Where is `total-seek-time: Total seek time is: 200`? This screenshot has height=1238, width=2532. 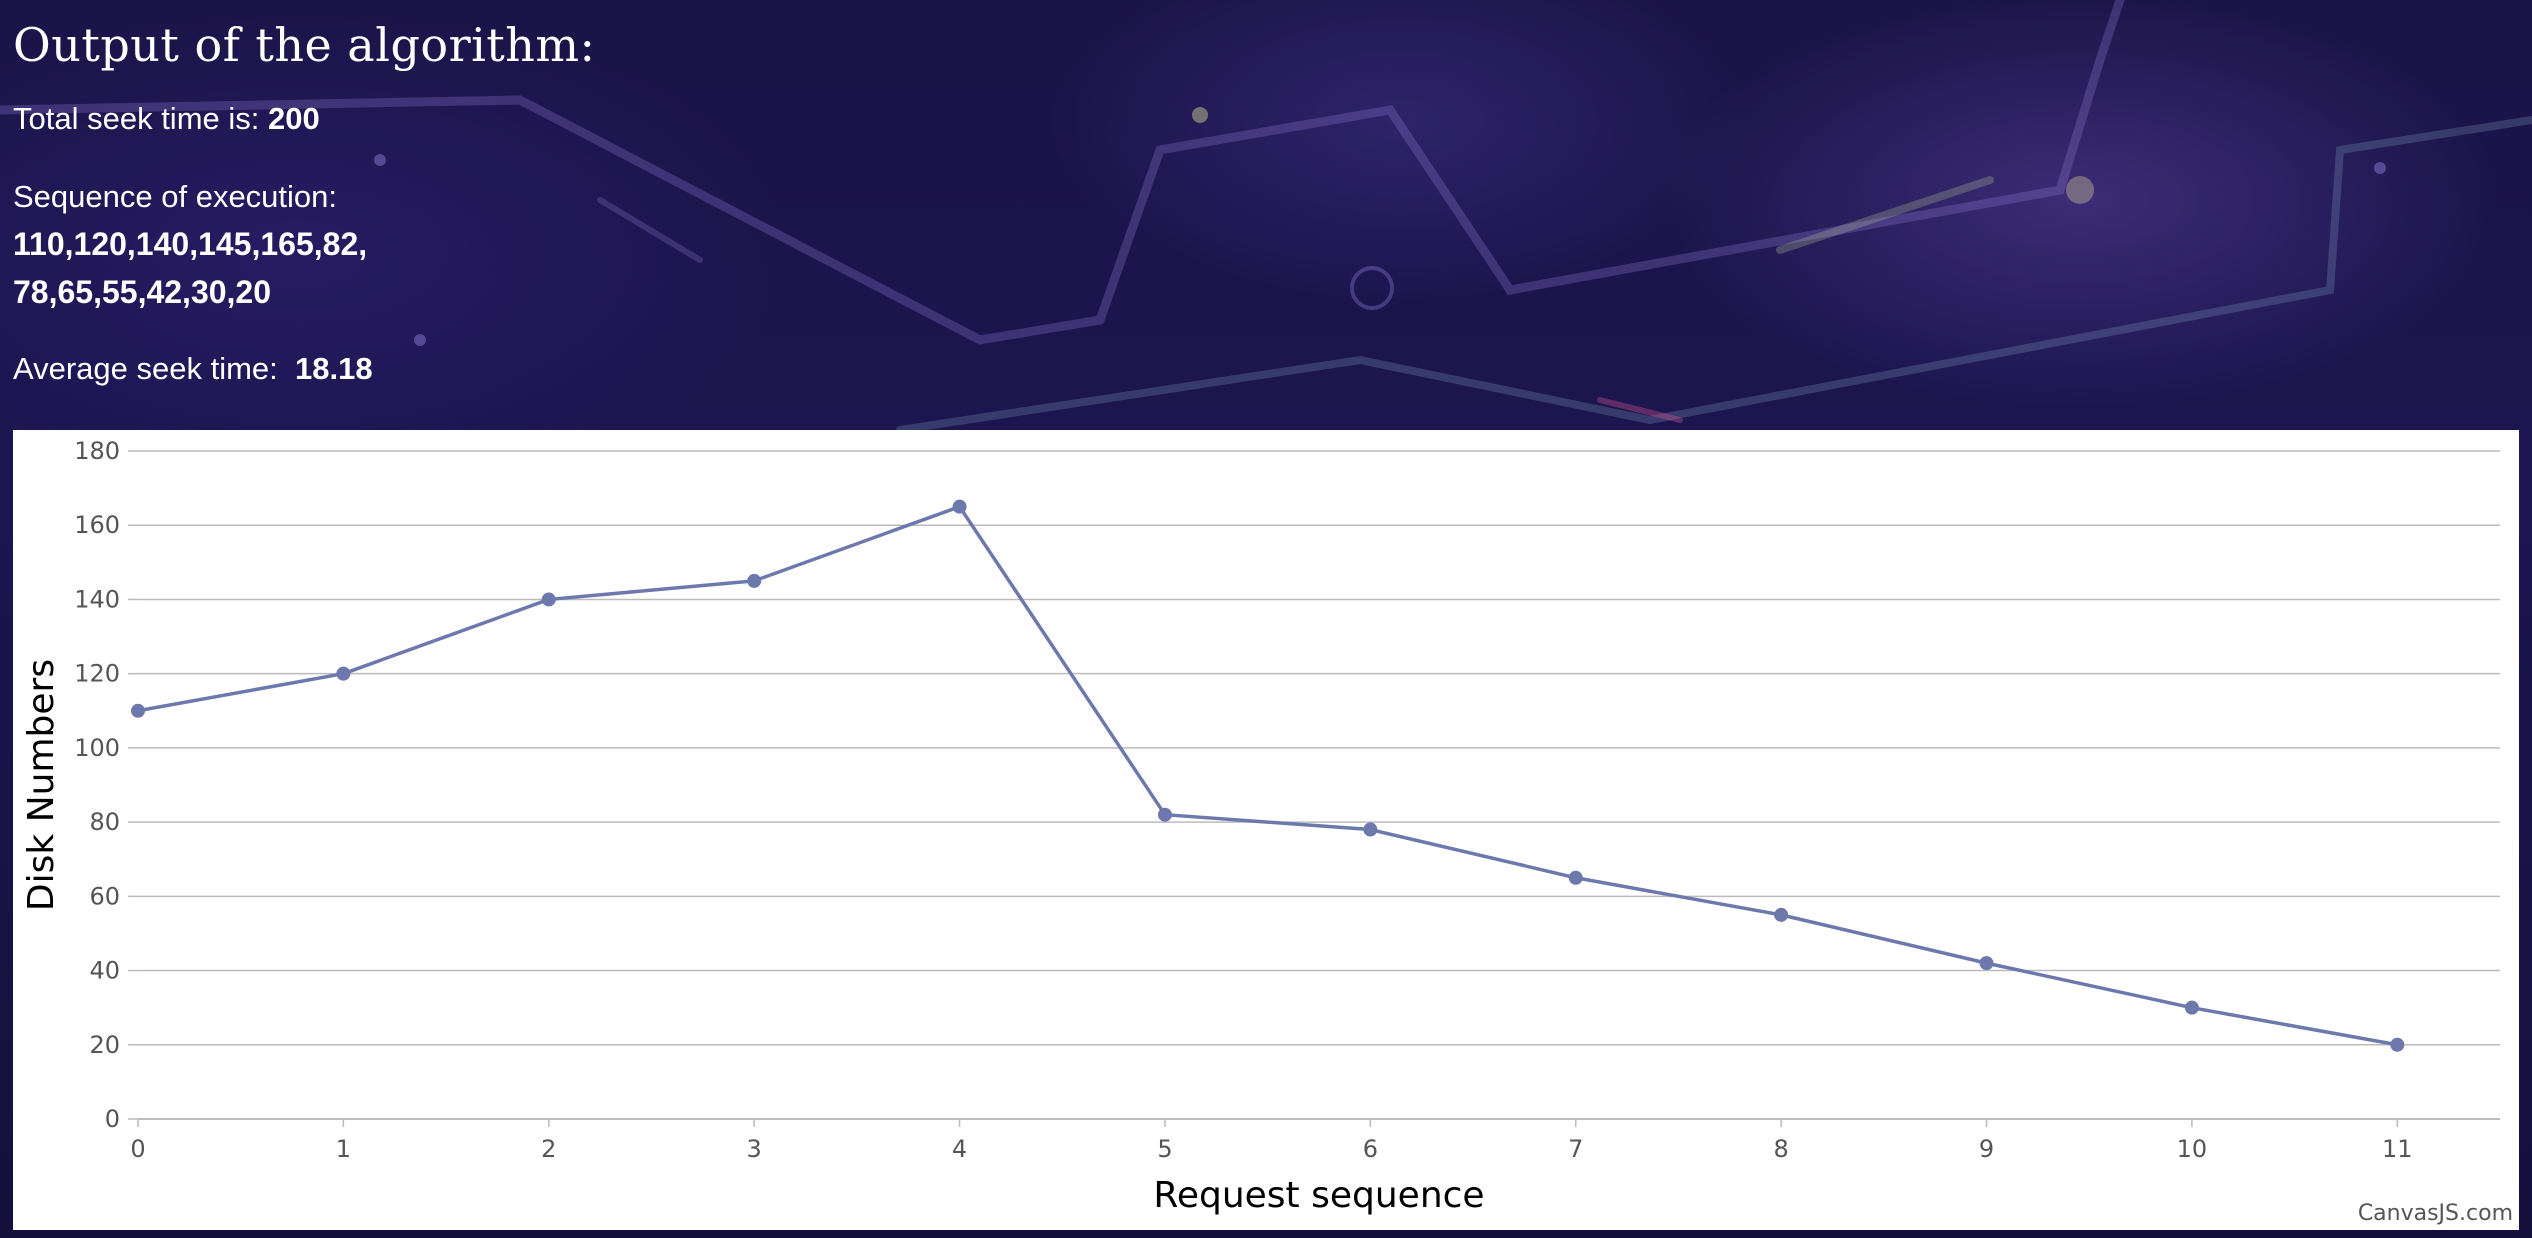
total-seek-time: Total seek time is: 200 is located at coordinates (463, 119).